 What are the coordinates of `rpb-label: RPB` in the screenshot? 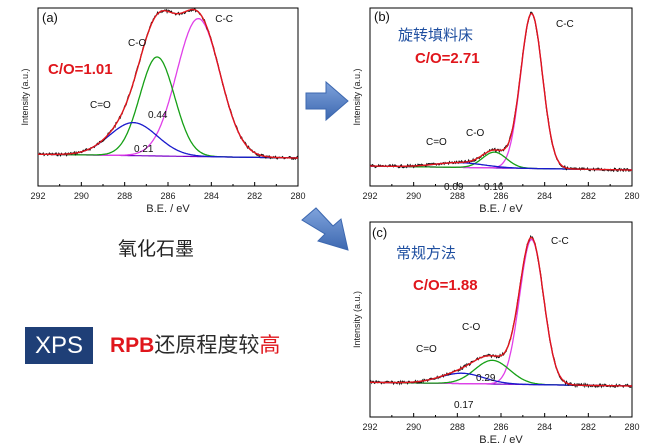 It's located at (132, 345).